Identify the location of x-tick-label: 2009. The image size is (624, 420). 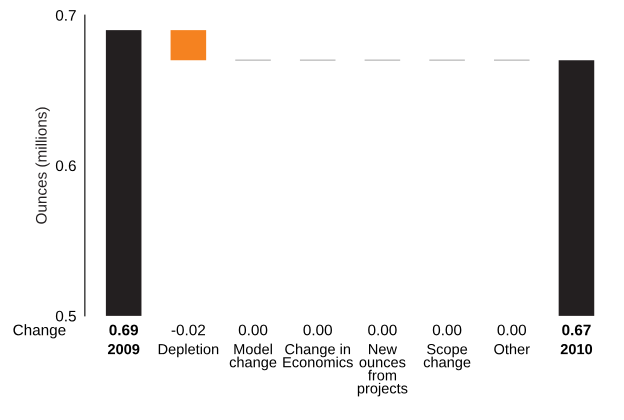
(124, 349).